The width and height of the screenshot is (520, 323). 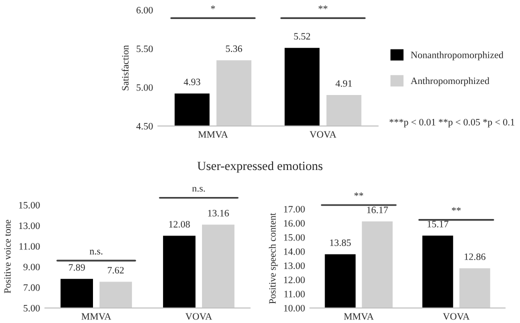 I want to click on chart-title: User-expressed emotions, so click(x=259, y=167).